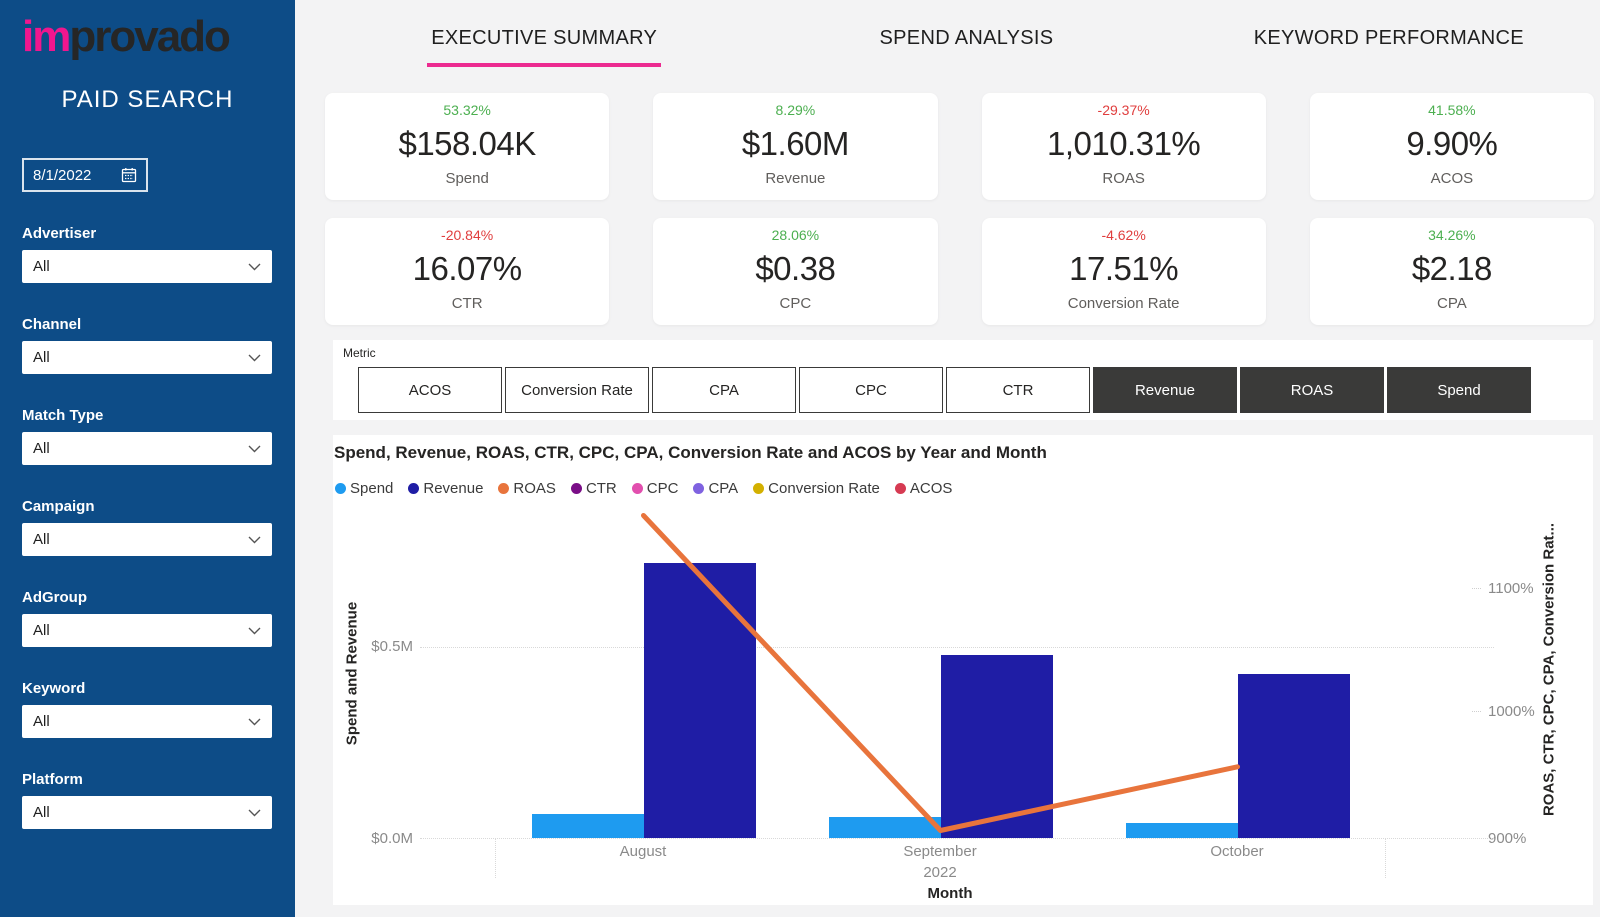 This screenshot has width=1600, height=917. Describe the element at coordinates (467, 235) in the screenshot. I see `kpi-delta: -20.84%` at that location.